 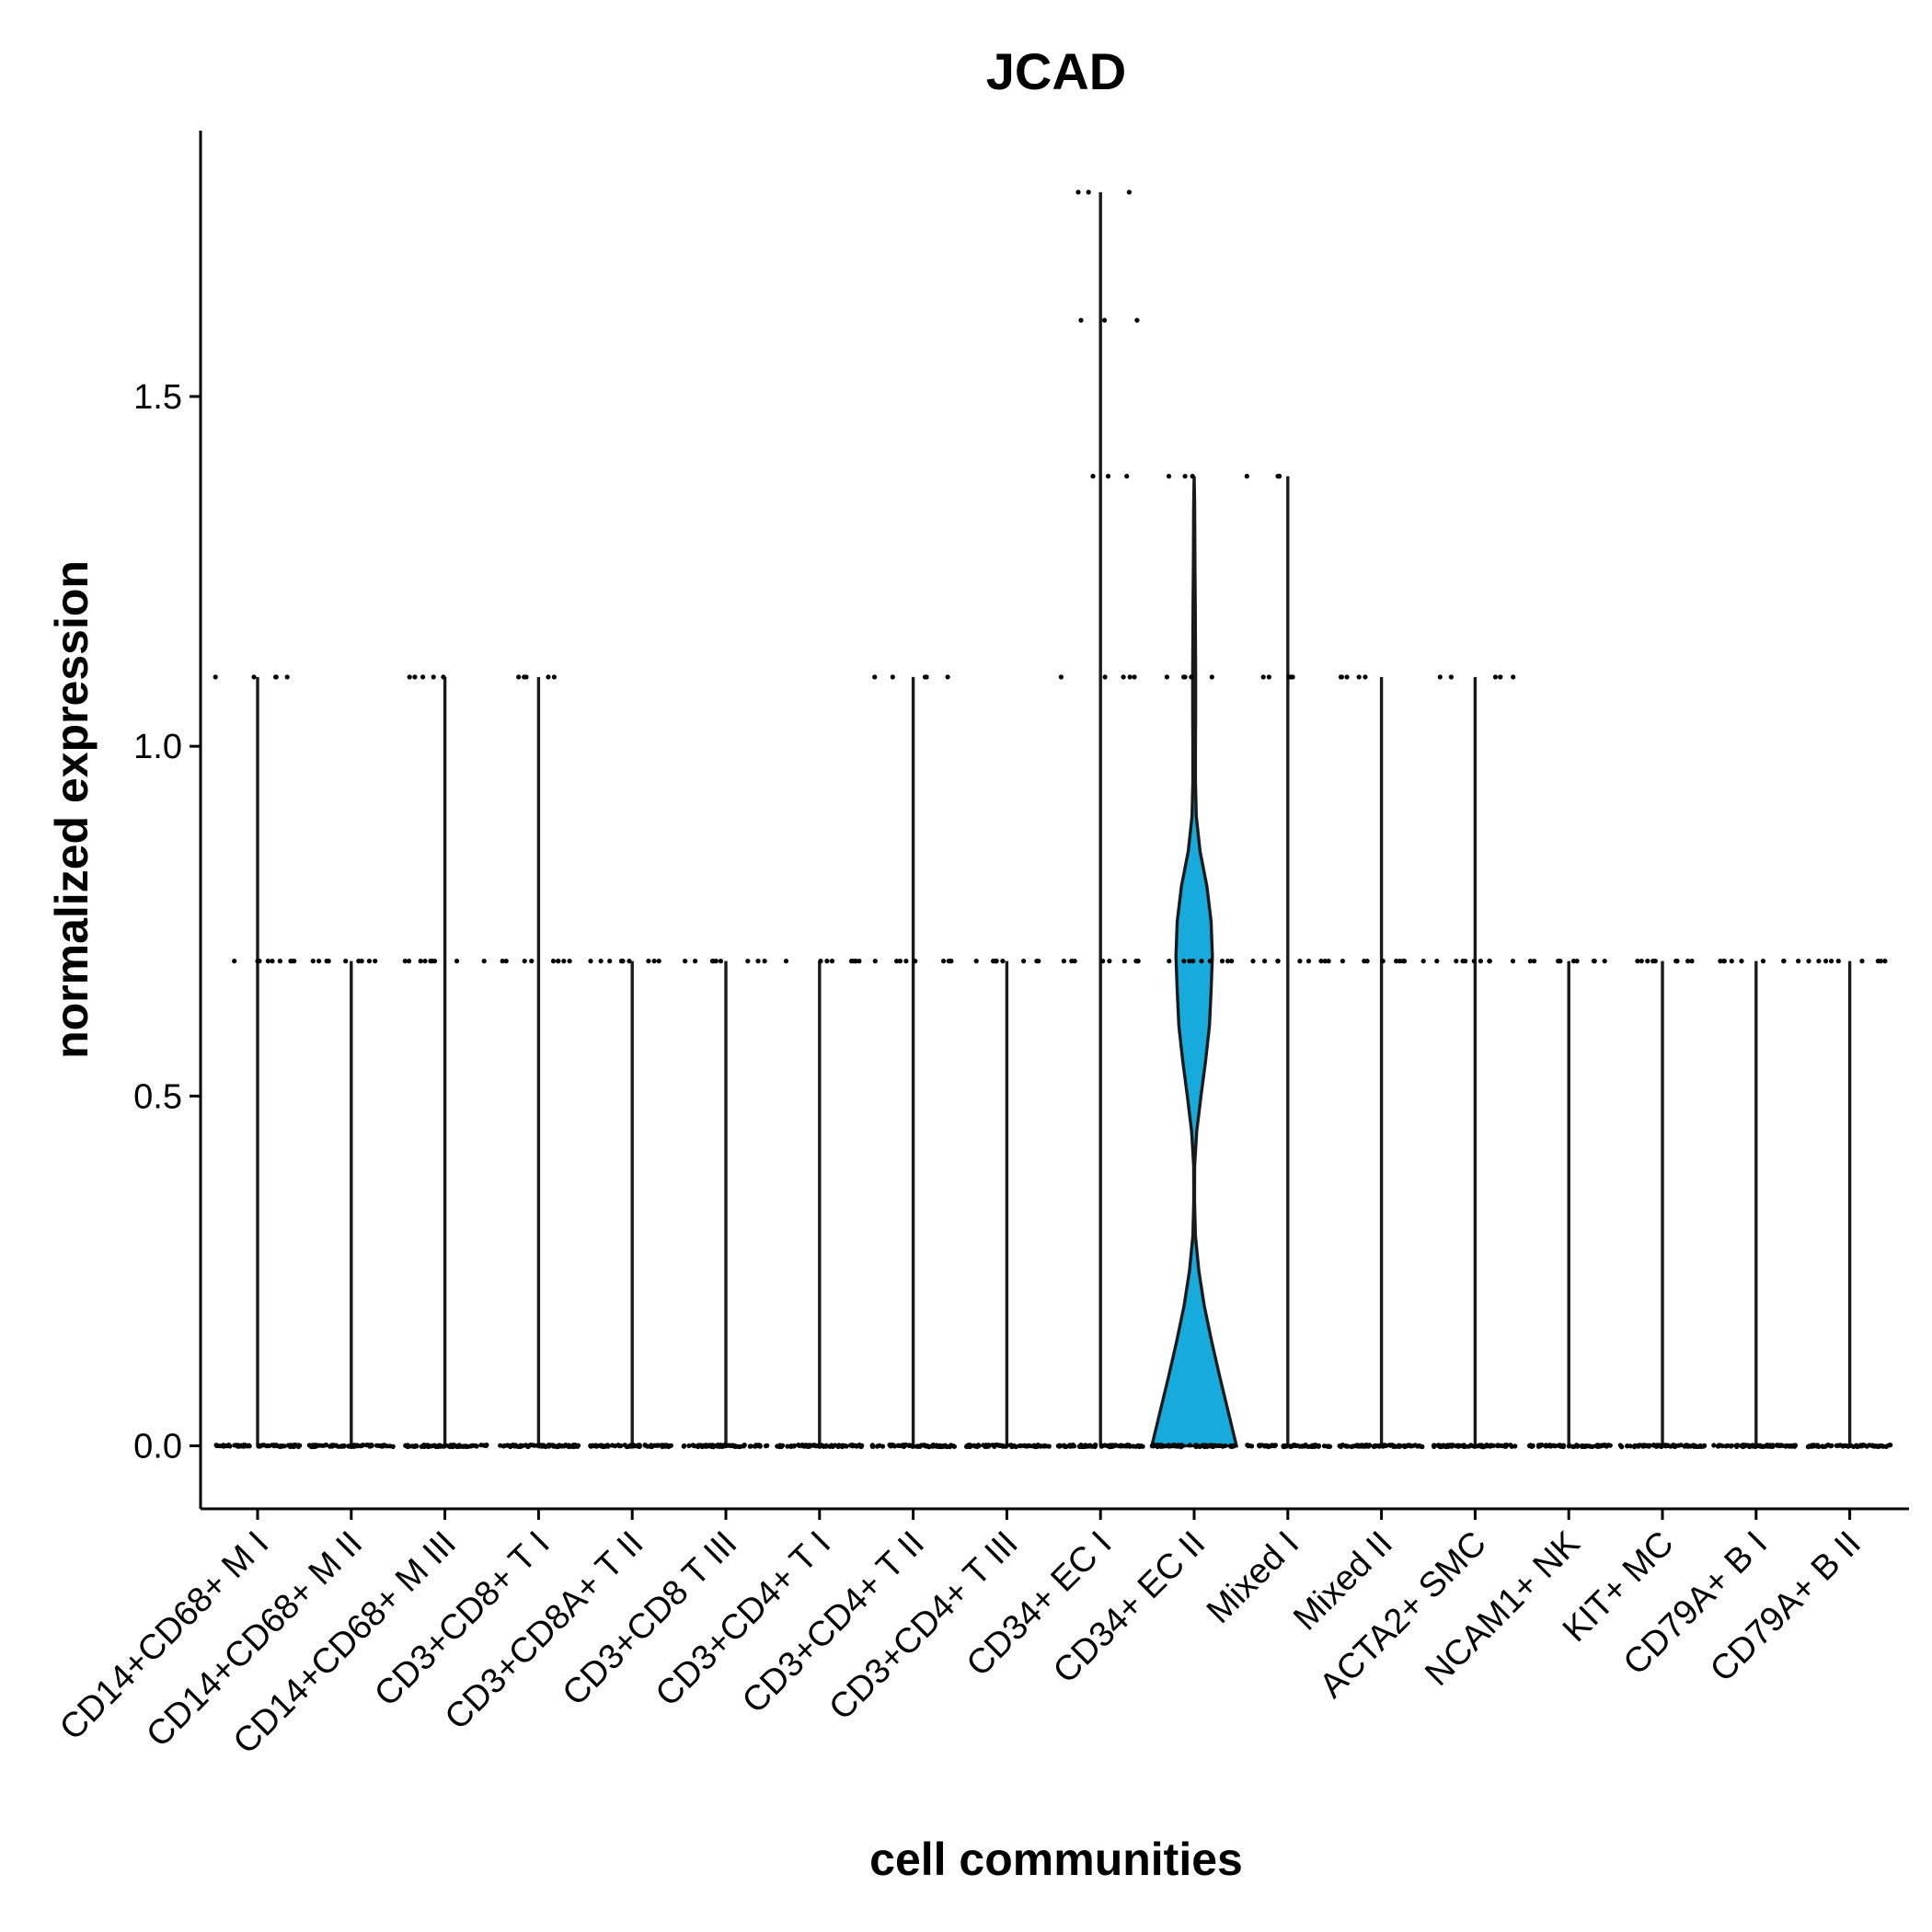 What do you see at coordinates (157, 1447) in the screenshot?
I see `y-tick-label: 0.0` at bounding box center [157, 1447].